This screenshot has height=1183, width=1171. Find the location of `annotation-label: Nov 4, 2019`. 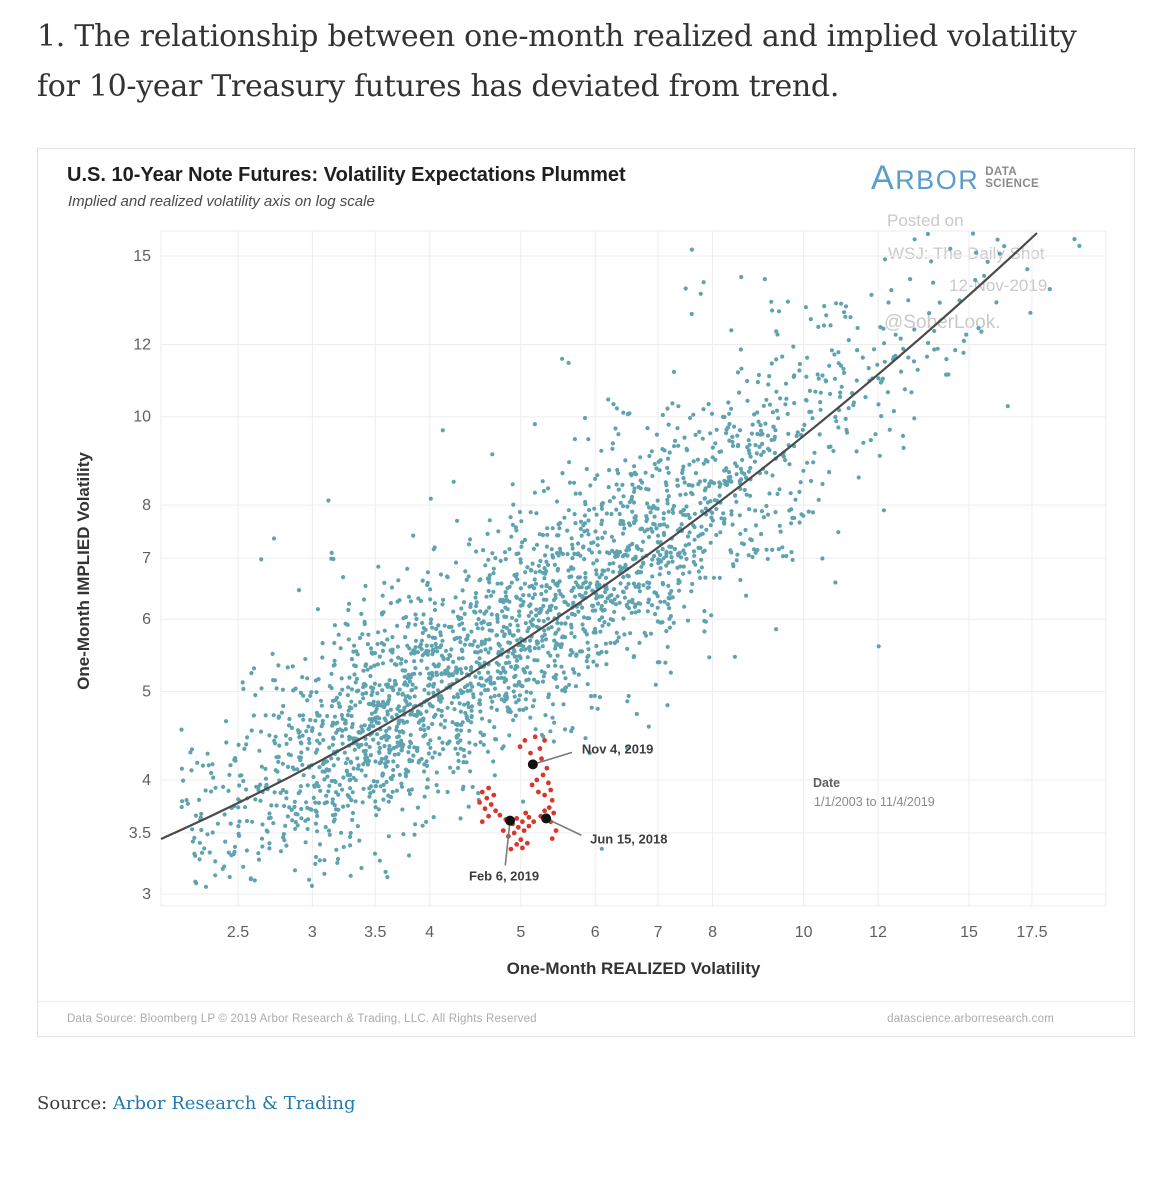

annotation-label: Nov 4, 2019 is located at coordinates (618, 748).